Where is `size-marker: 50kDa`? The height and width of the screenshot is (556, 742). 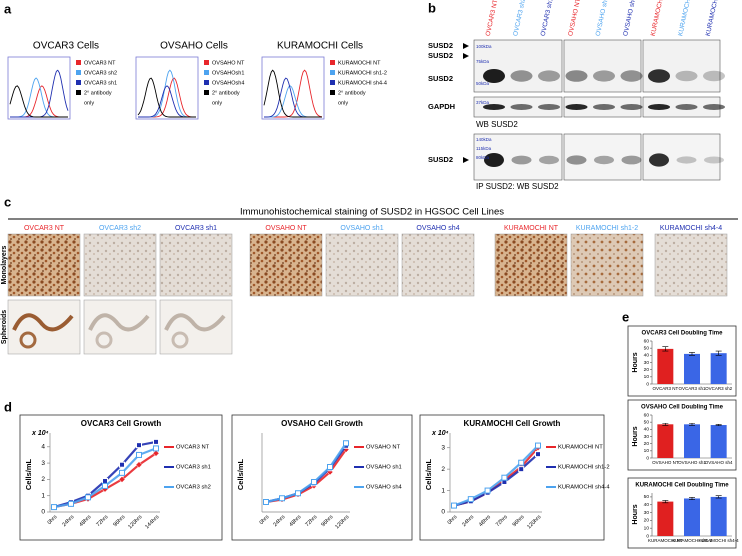
size-marker: 50kDa is located at coordinates (483, 83).